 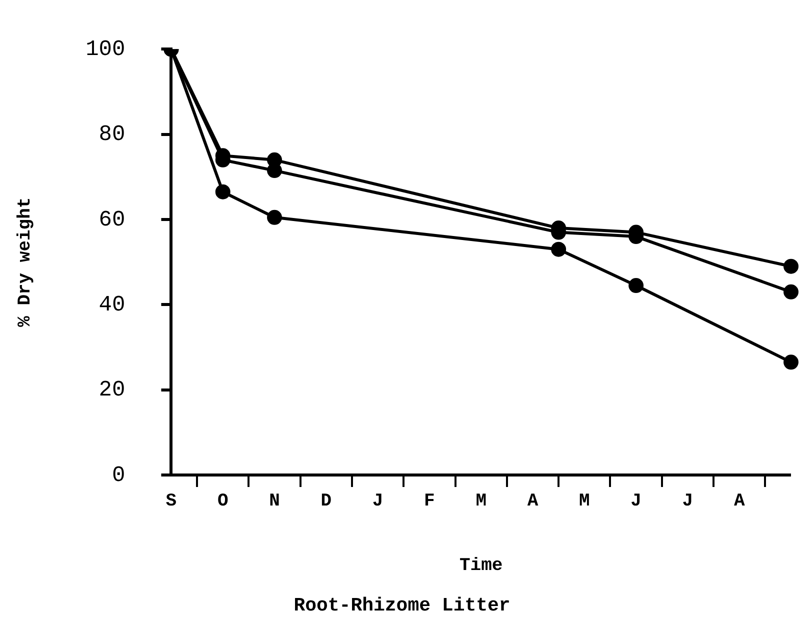 I want to click on text: Root-Rhizome Litter, so click(x=402, y=605).